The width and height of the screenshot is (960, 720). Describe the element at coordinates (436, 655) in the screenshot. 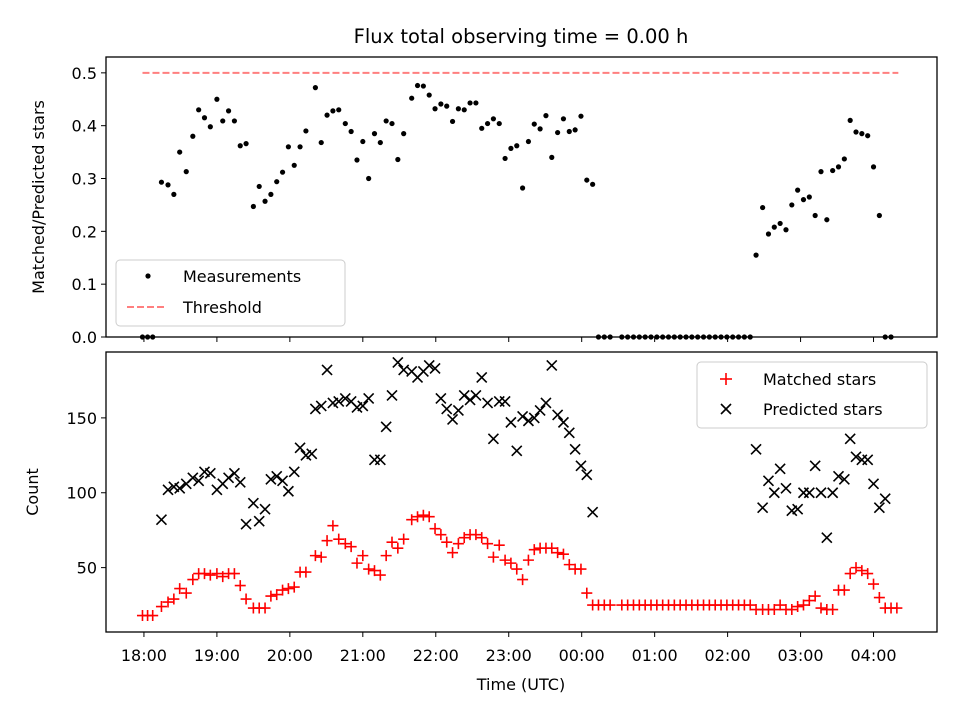

I see `x-tick-label: 22:00` at that location.